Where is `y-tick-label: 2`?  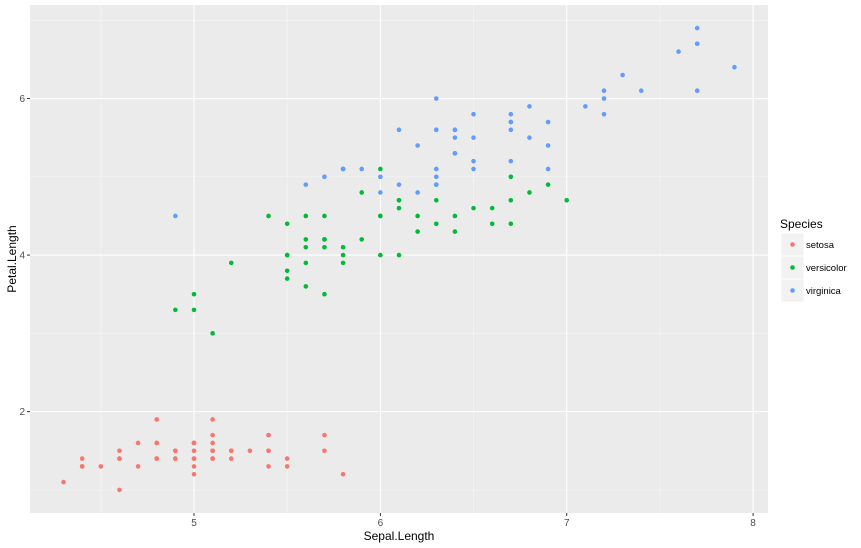 y-tick-label: 2 is located at coordinates (22, 412).